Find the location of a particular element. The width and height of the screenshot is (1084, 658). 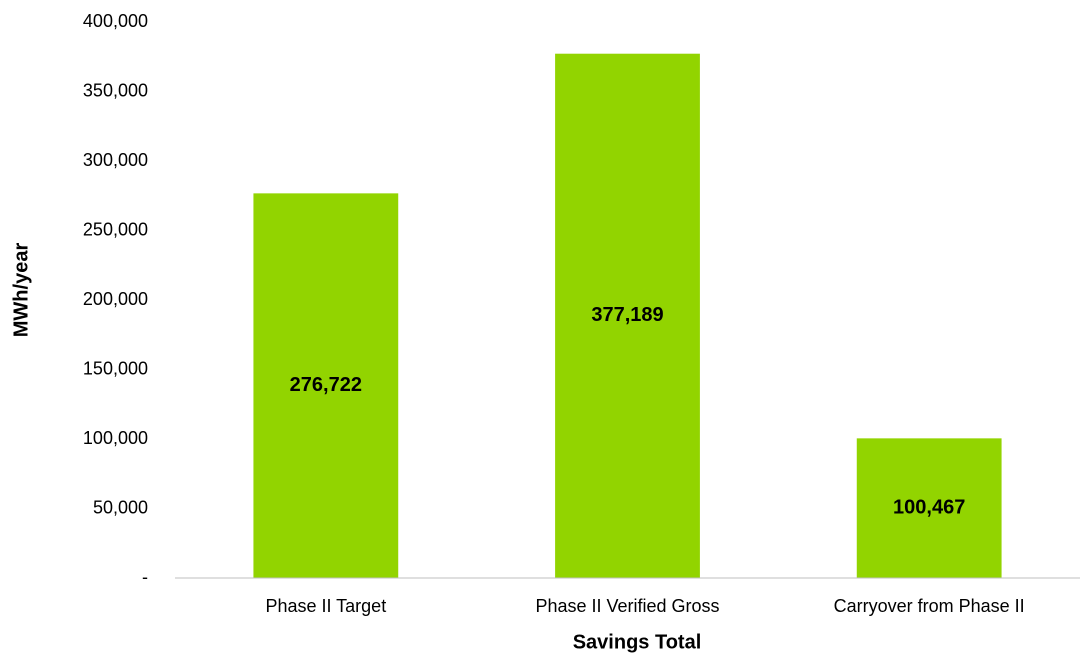

value-label: 100,467 is located at coordinates (929, 507).